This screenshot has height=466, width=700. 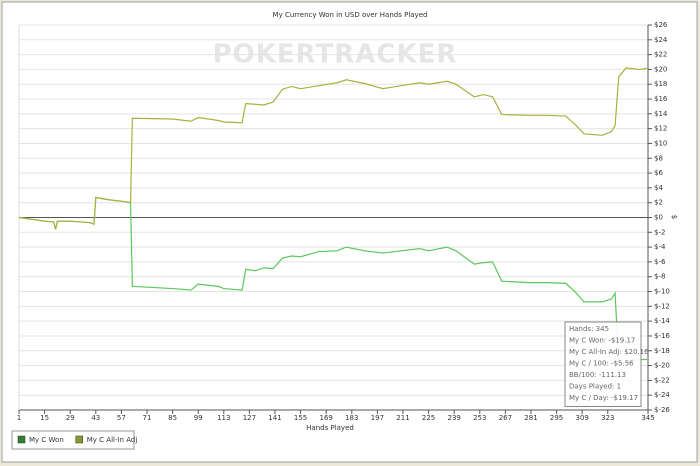 I want to click on x-tick-label: 141, so click(x=274, y=418).